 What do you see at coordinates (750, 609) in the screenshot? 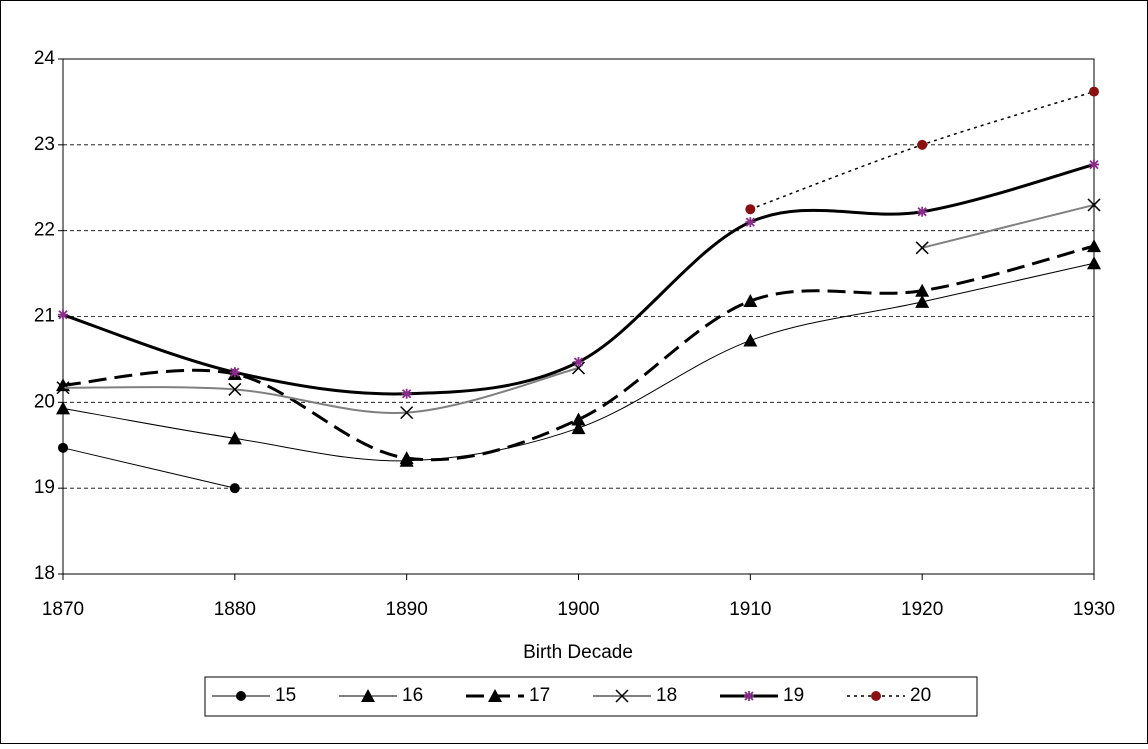
I see `x-tick-label: 1910` at bounding box center [750, 609].